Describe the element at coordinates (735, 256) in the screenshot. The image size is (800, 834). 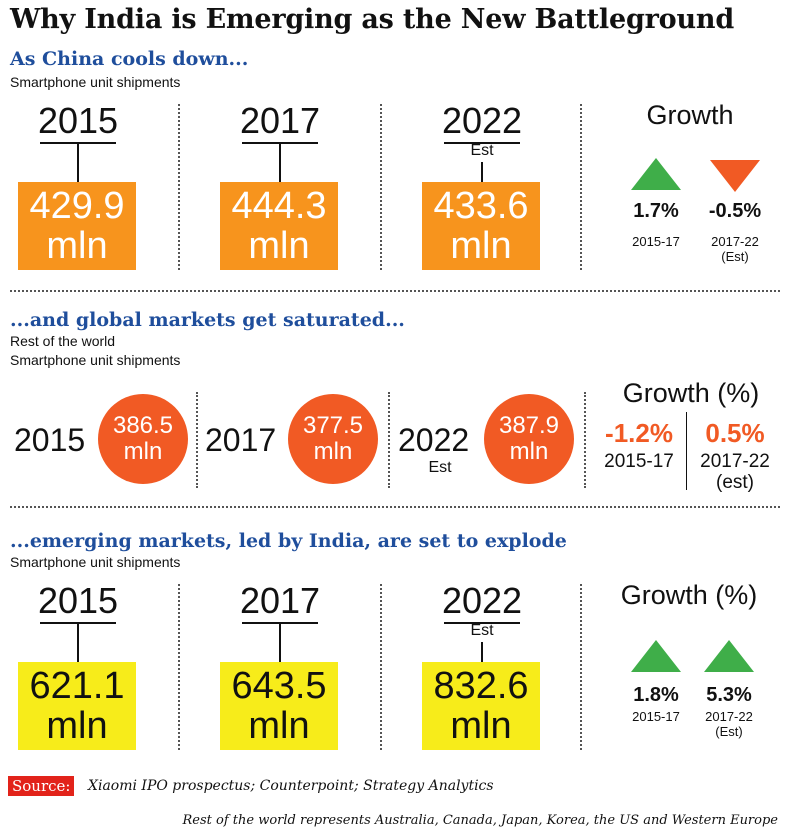
I see `china-growth-note-2: (Est)` at that location.